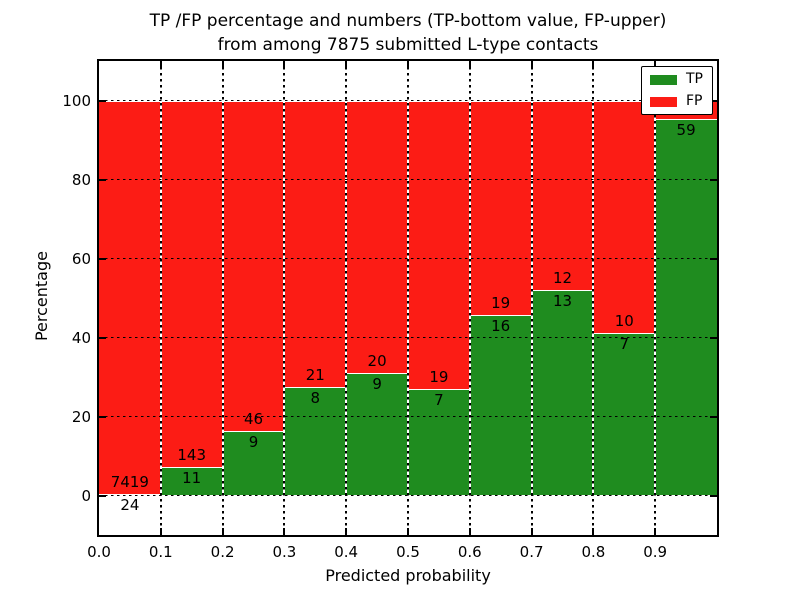  What do you see at coordinates (676, 79) in the screenshot?
I see `legend-item-tp: TP` at bounding box center [676, 79].